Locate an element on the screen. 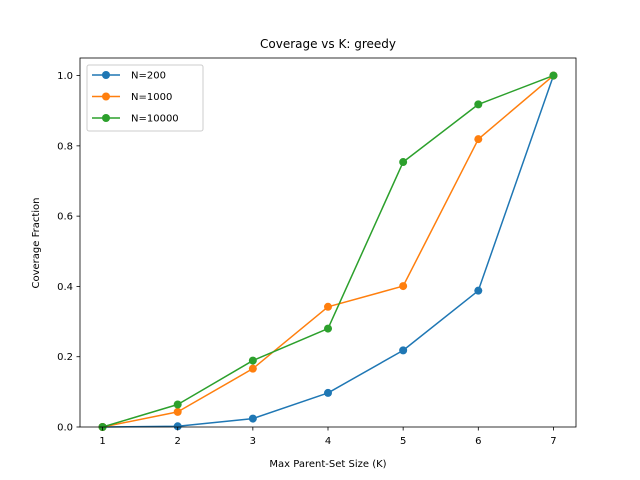 The height and width of the screenshot is (480, 640). y-tick-label: 0.4 is located at coordinates (65, 287).